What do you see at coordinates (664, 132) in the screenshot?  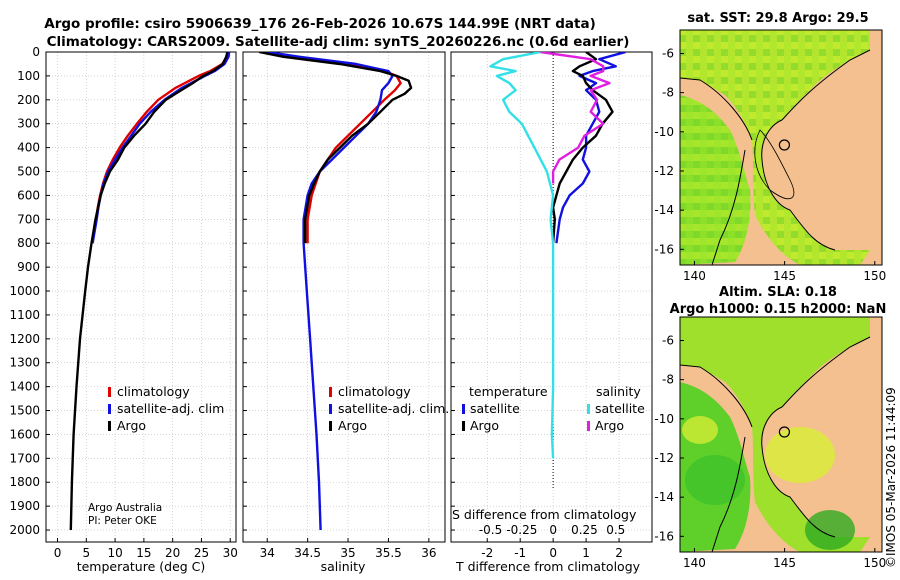 I see `map-y-tick-label: -10` at bounding box center [664, 132].